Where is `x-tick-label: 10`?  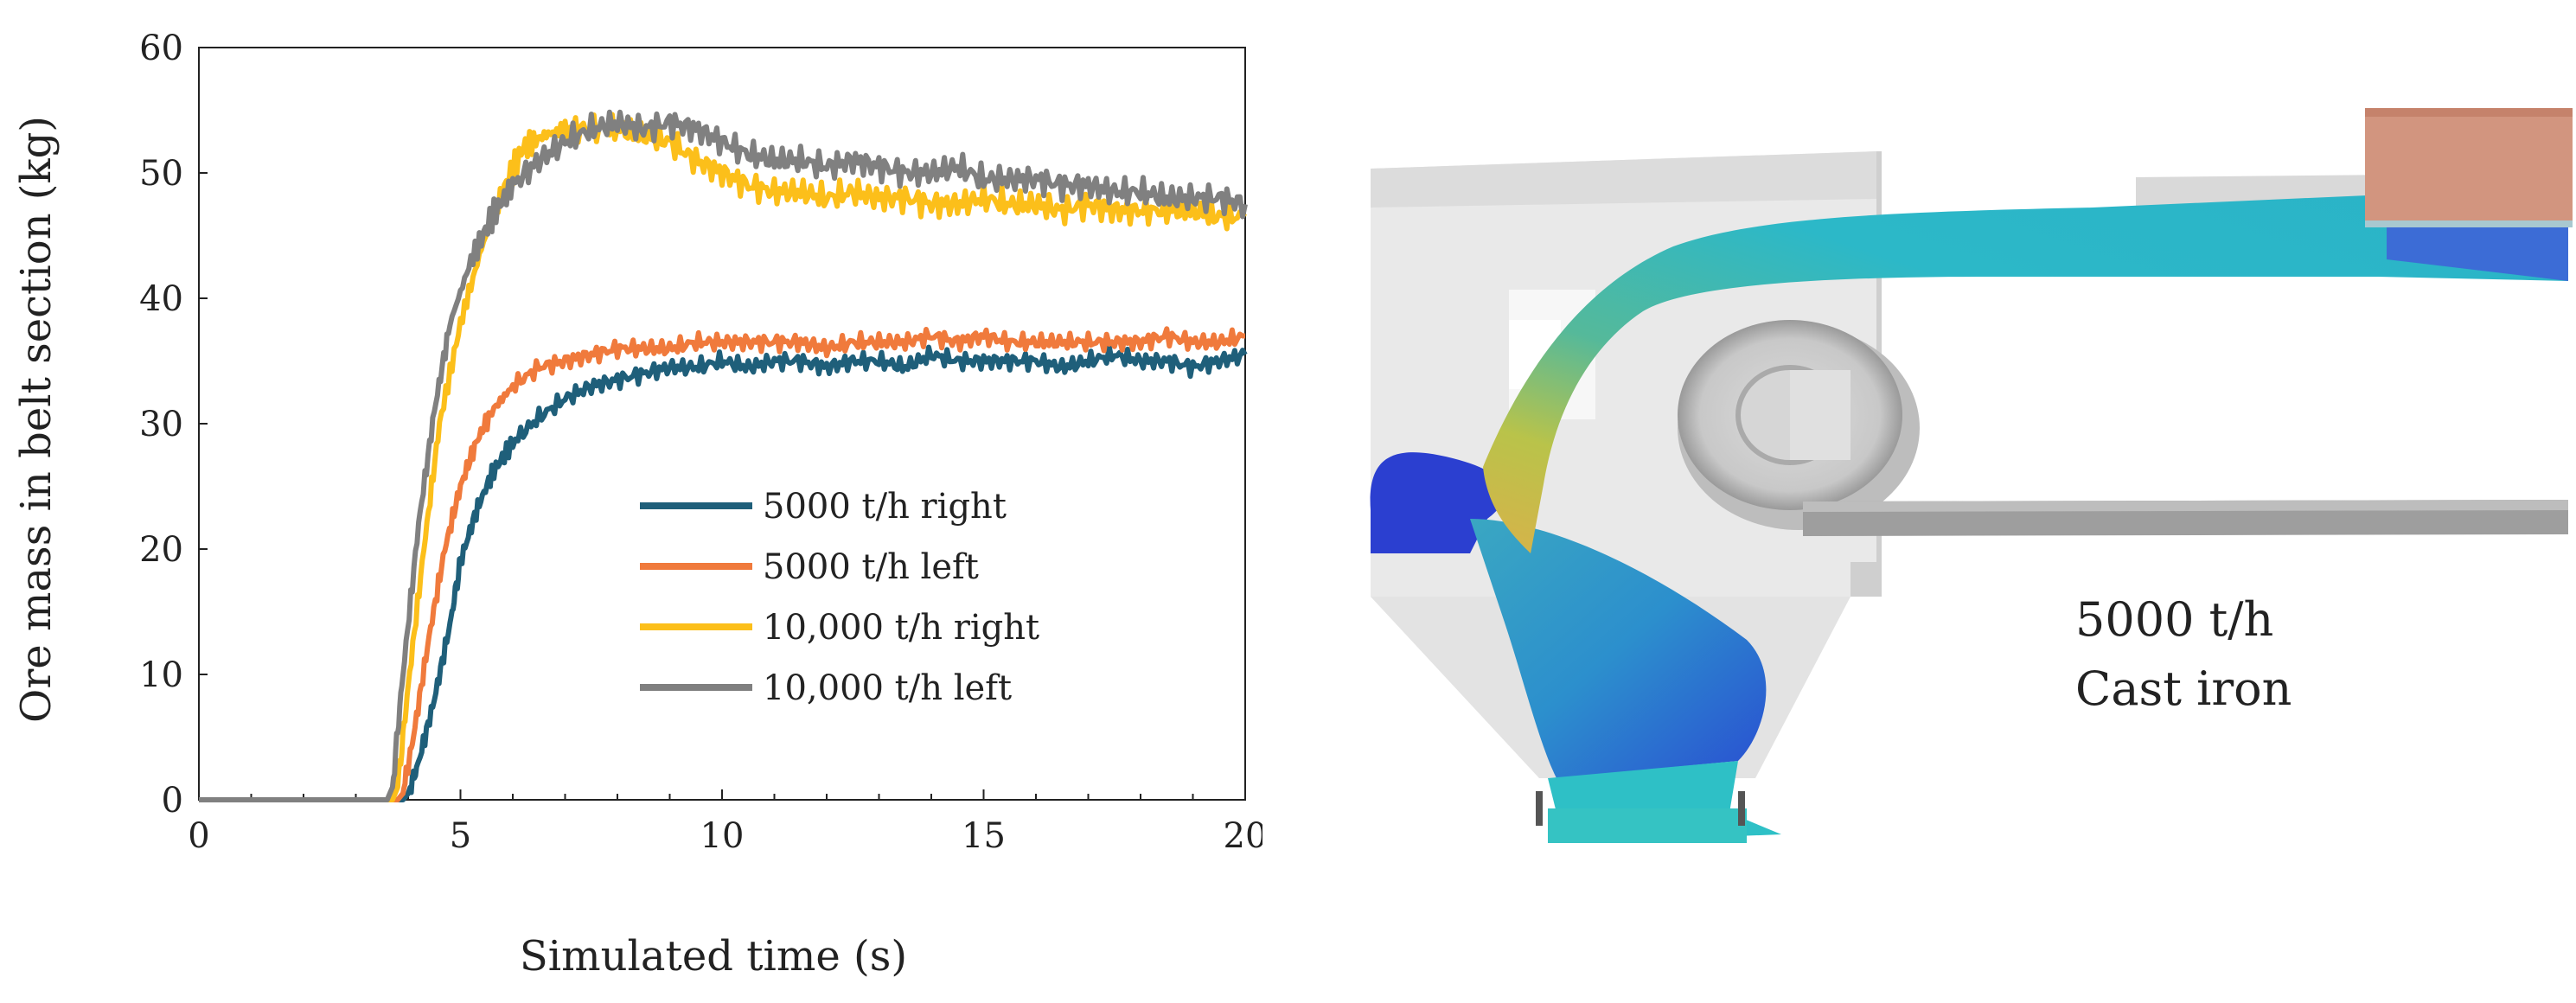 x-tick-label: 10 is located at coordinates (723, 836).